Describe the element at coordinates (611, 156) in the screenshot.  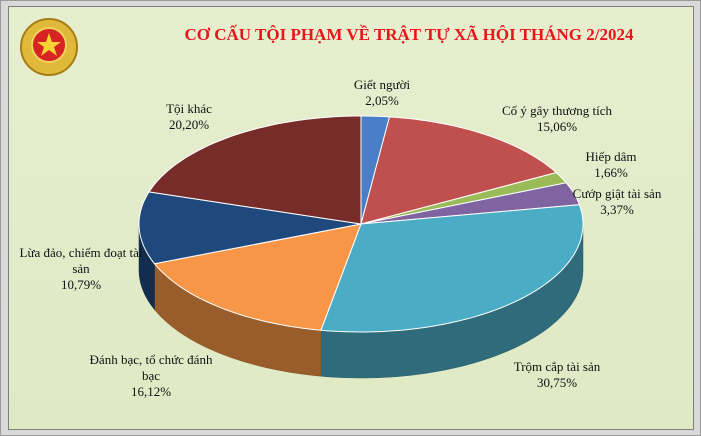
I see `slice-name: Hiếp dâm` at that location.